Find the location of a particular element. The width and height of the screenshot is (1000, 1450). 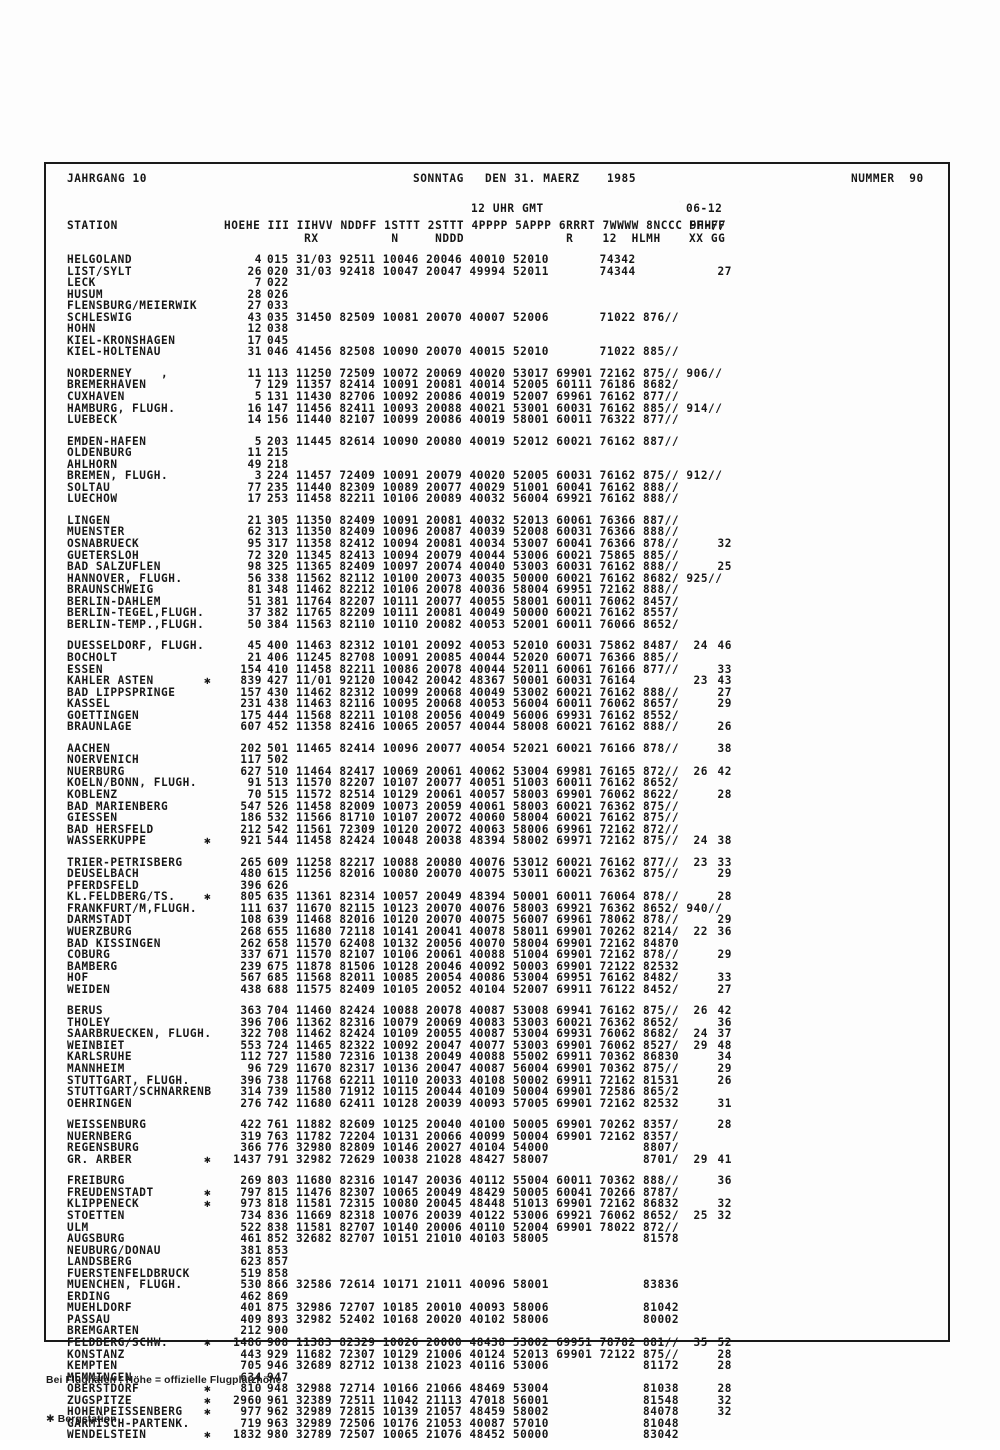

ff-value-cell: 24 is located at coordinates (700, 646).